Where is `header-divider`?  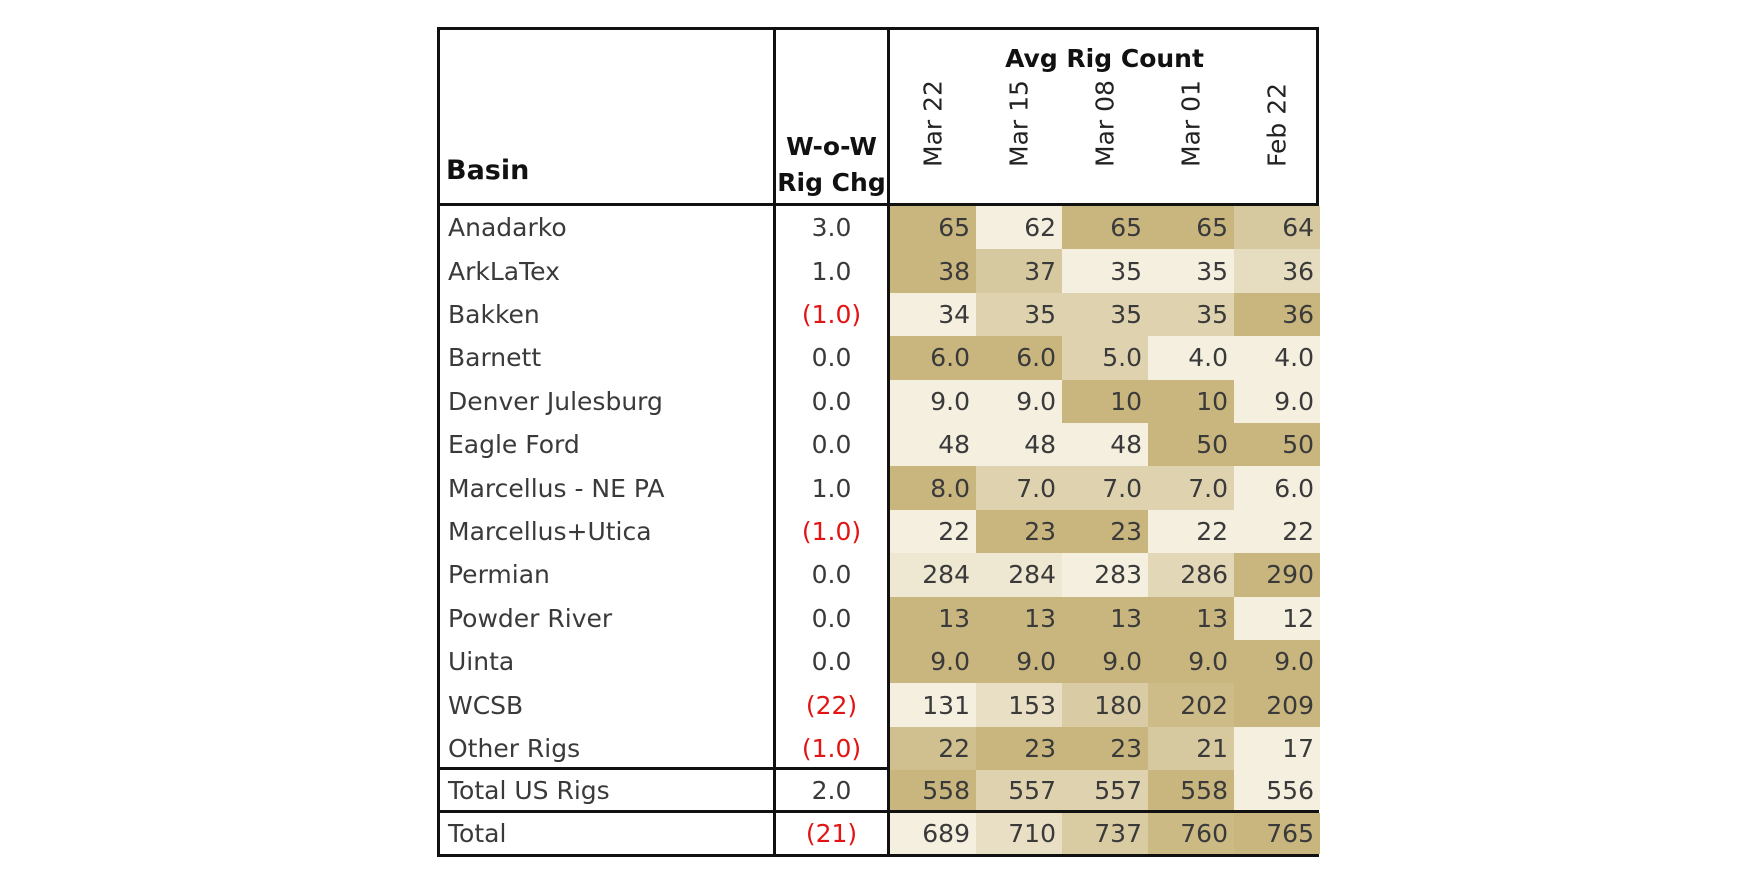 header-divider is located at coordinates (878, 204).